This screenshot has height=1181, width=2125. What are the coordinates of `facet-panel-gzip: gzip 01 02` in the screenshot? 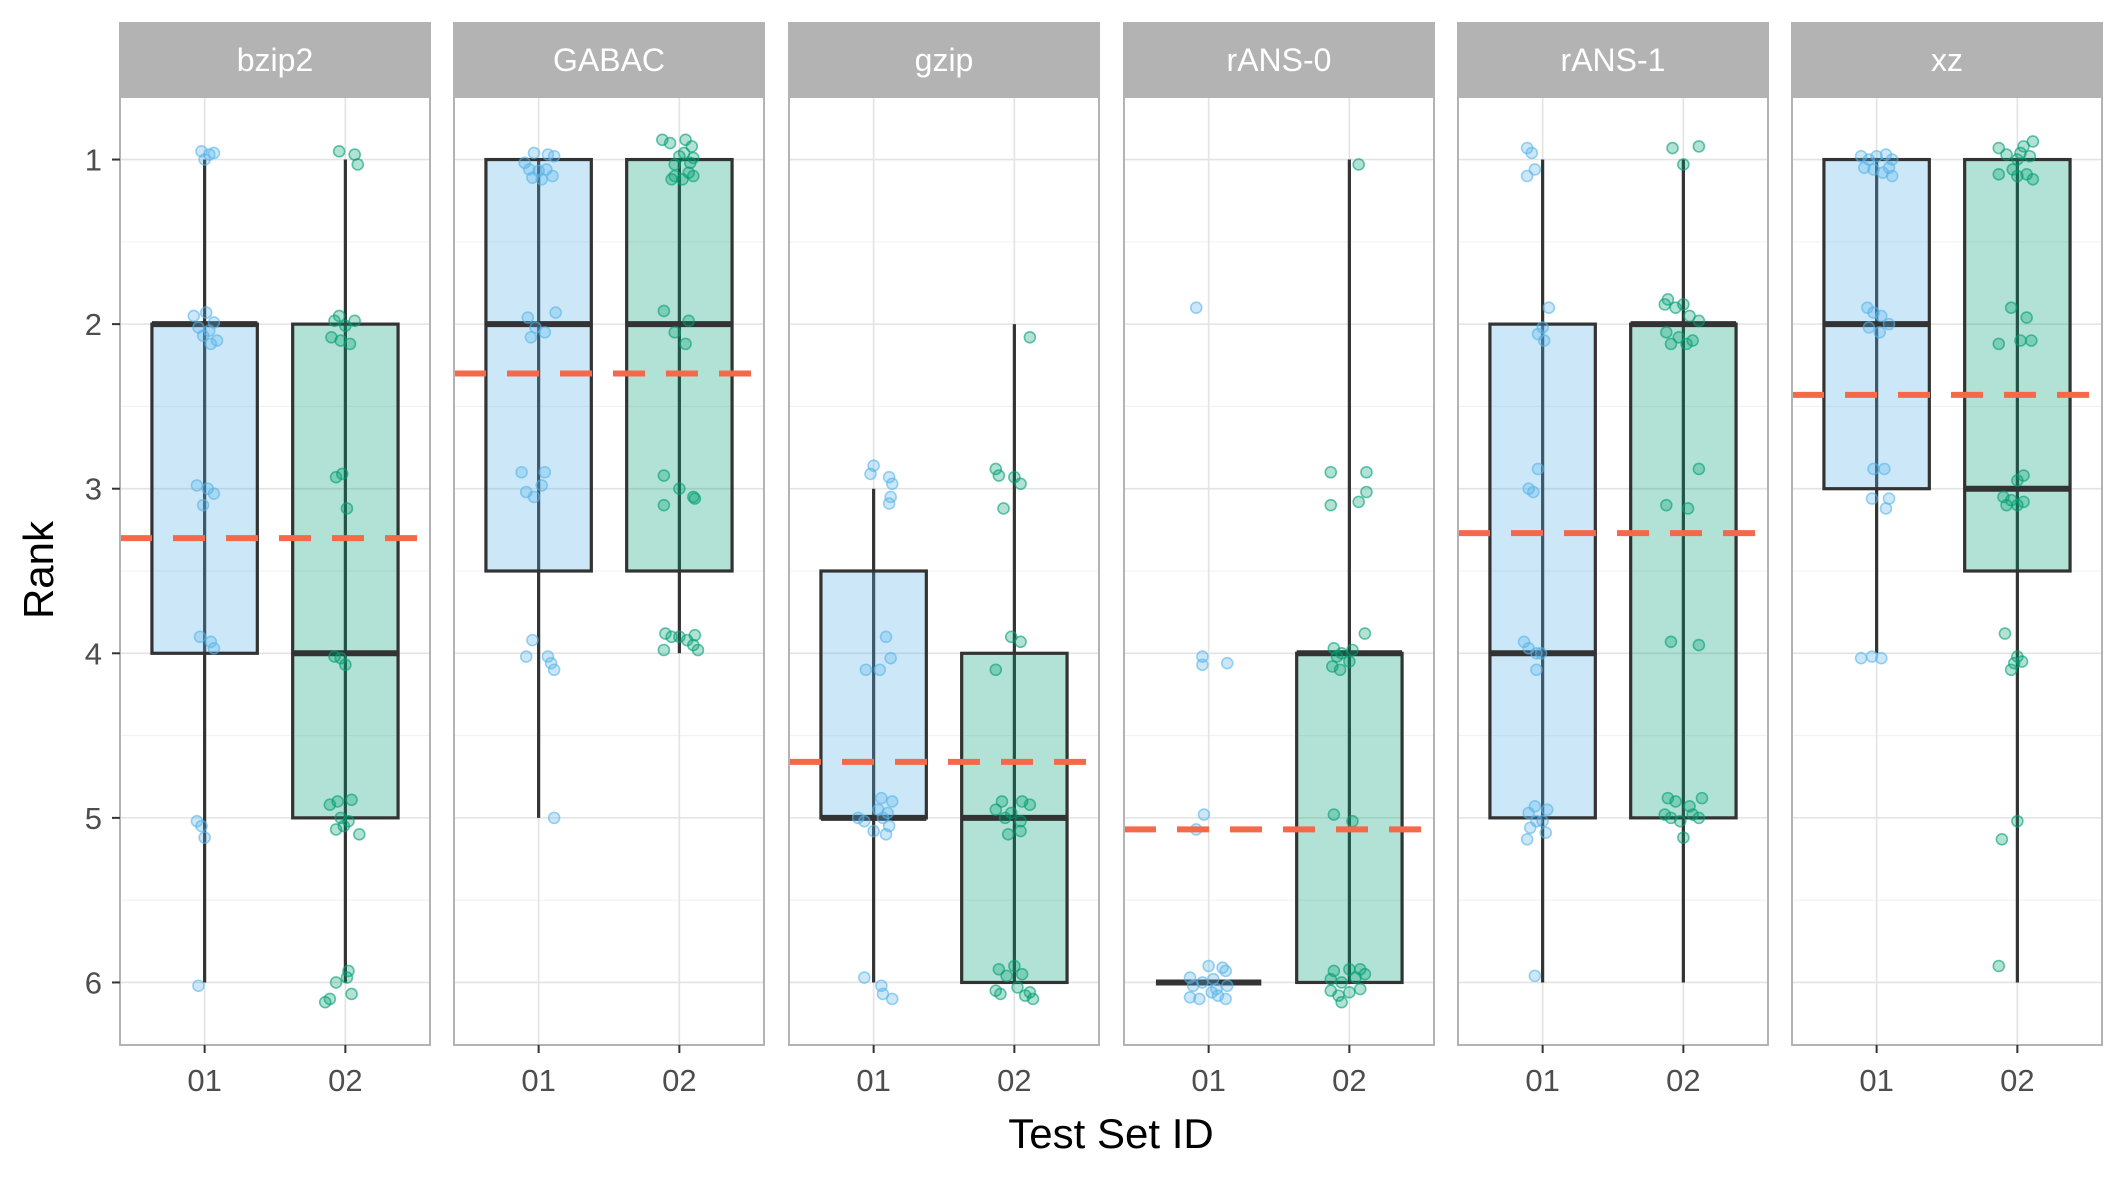 It's located at (944, 560).